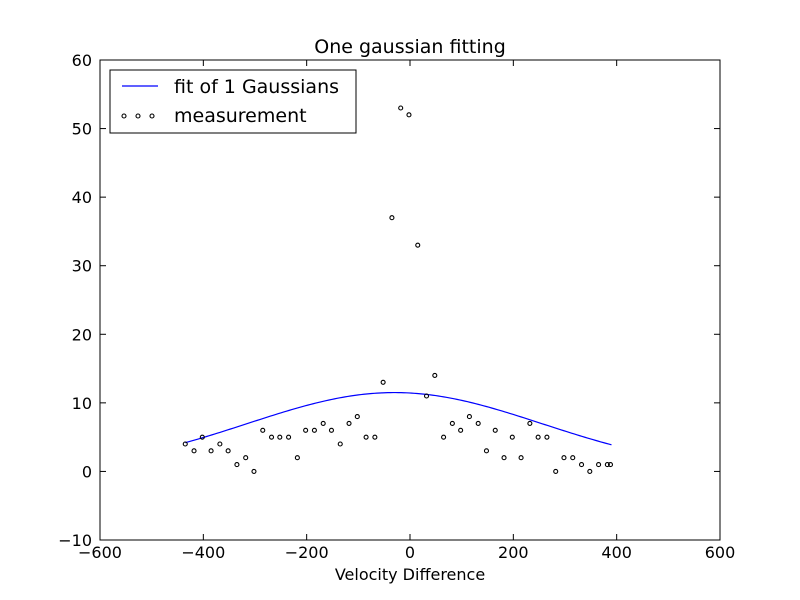  What do you see at coordinates (82, 403) in the screenshot?
I see `y-tick-label: 10` at bounding box center [82, 403].